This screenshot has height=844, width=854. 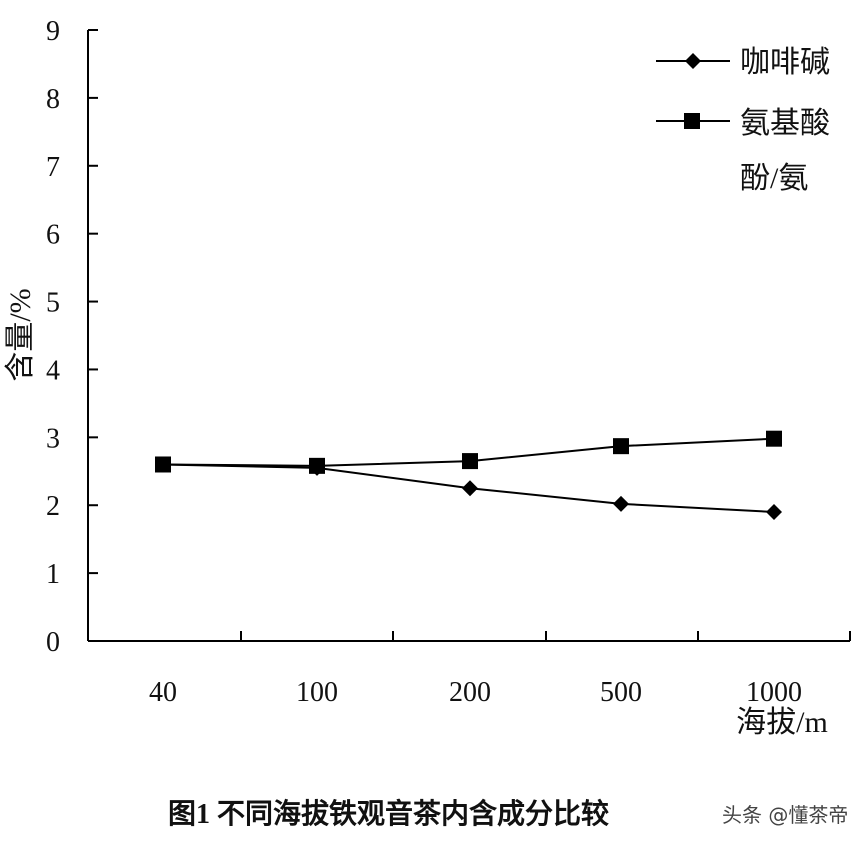 What do you see at coordinates (774, 692) in the screenshot?
I see `x-tick-label: 1000` at bounding box center [774, 692].